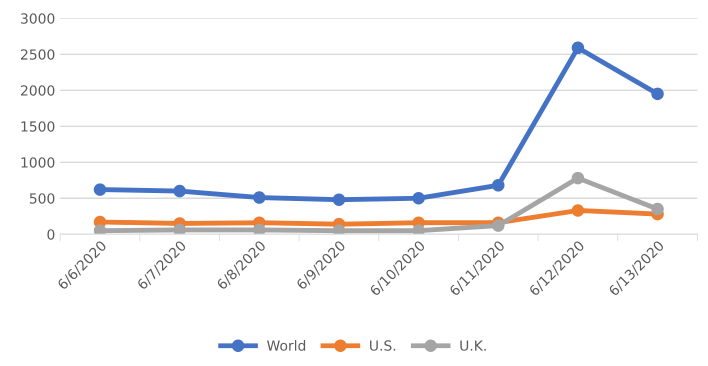 This screenshot has width=708, height=366. Describe the element at coordinates (37, 162) in the screenshot. I see `y-tick-label: 1000` at that location.